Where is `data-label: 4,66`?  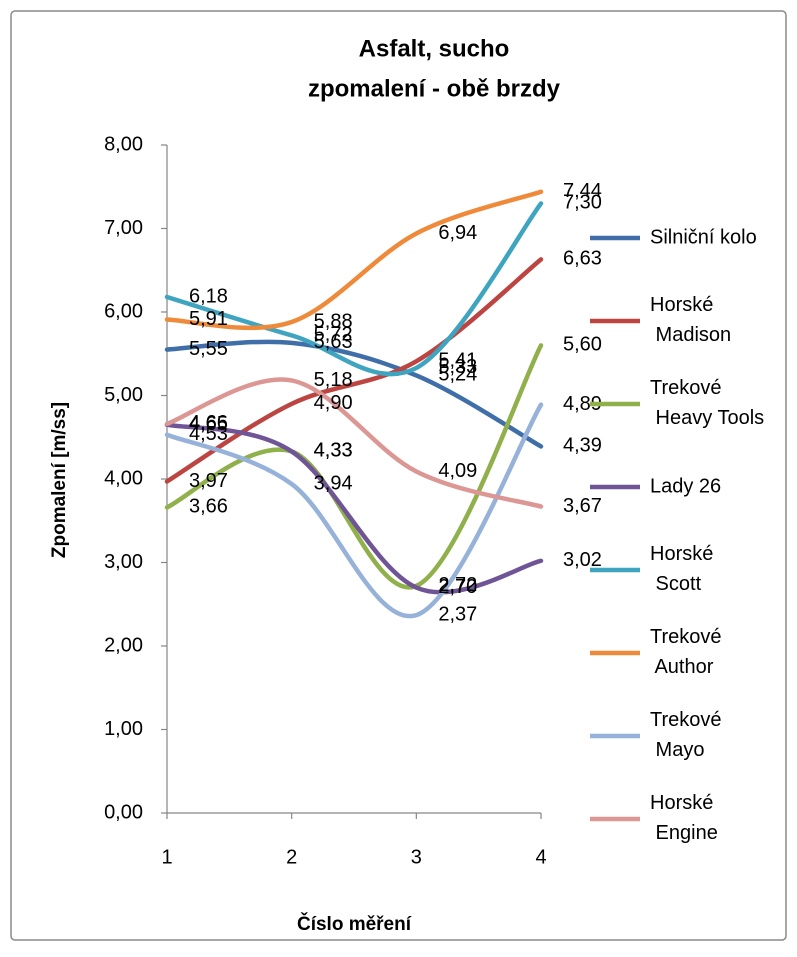 data-label: 4,66 is located at coordinates (208, 423).